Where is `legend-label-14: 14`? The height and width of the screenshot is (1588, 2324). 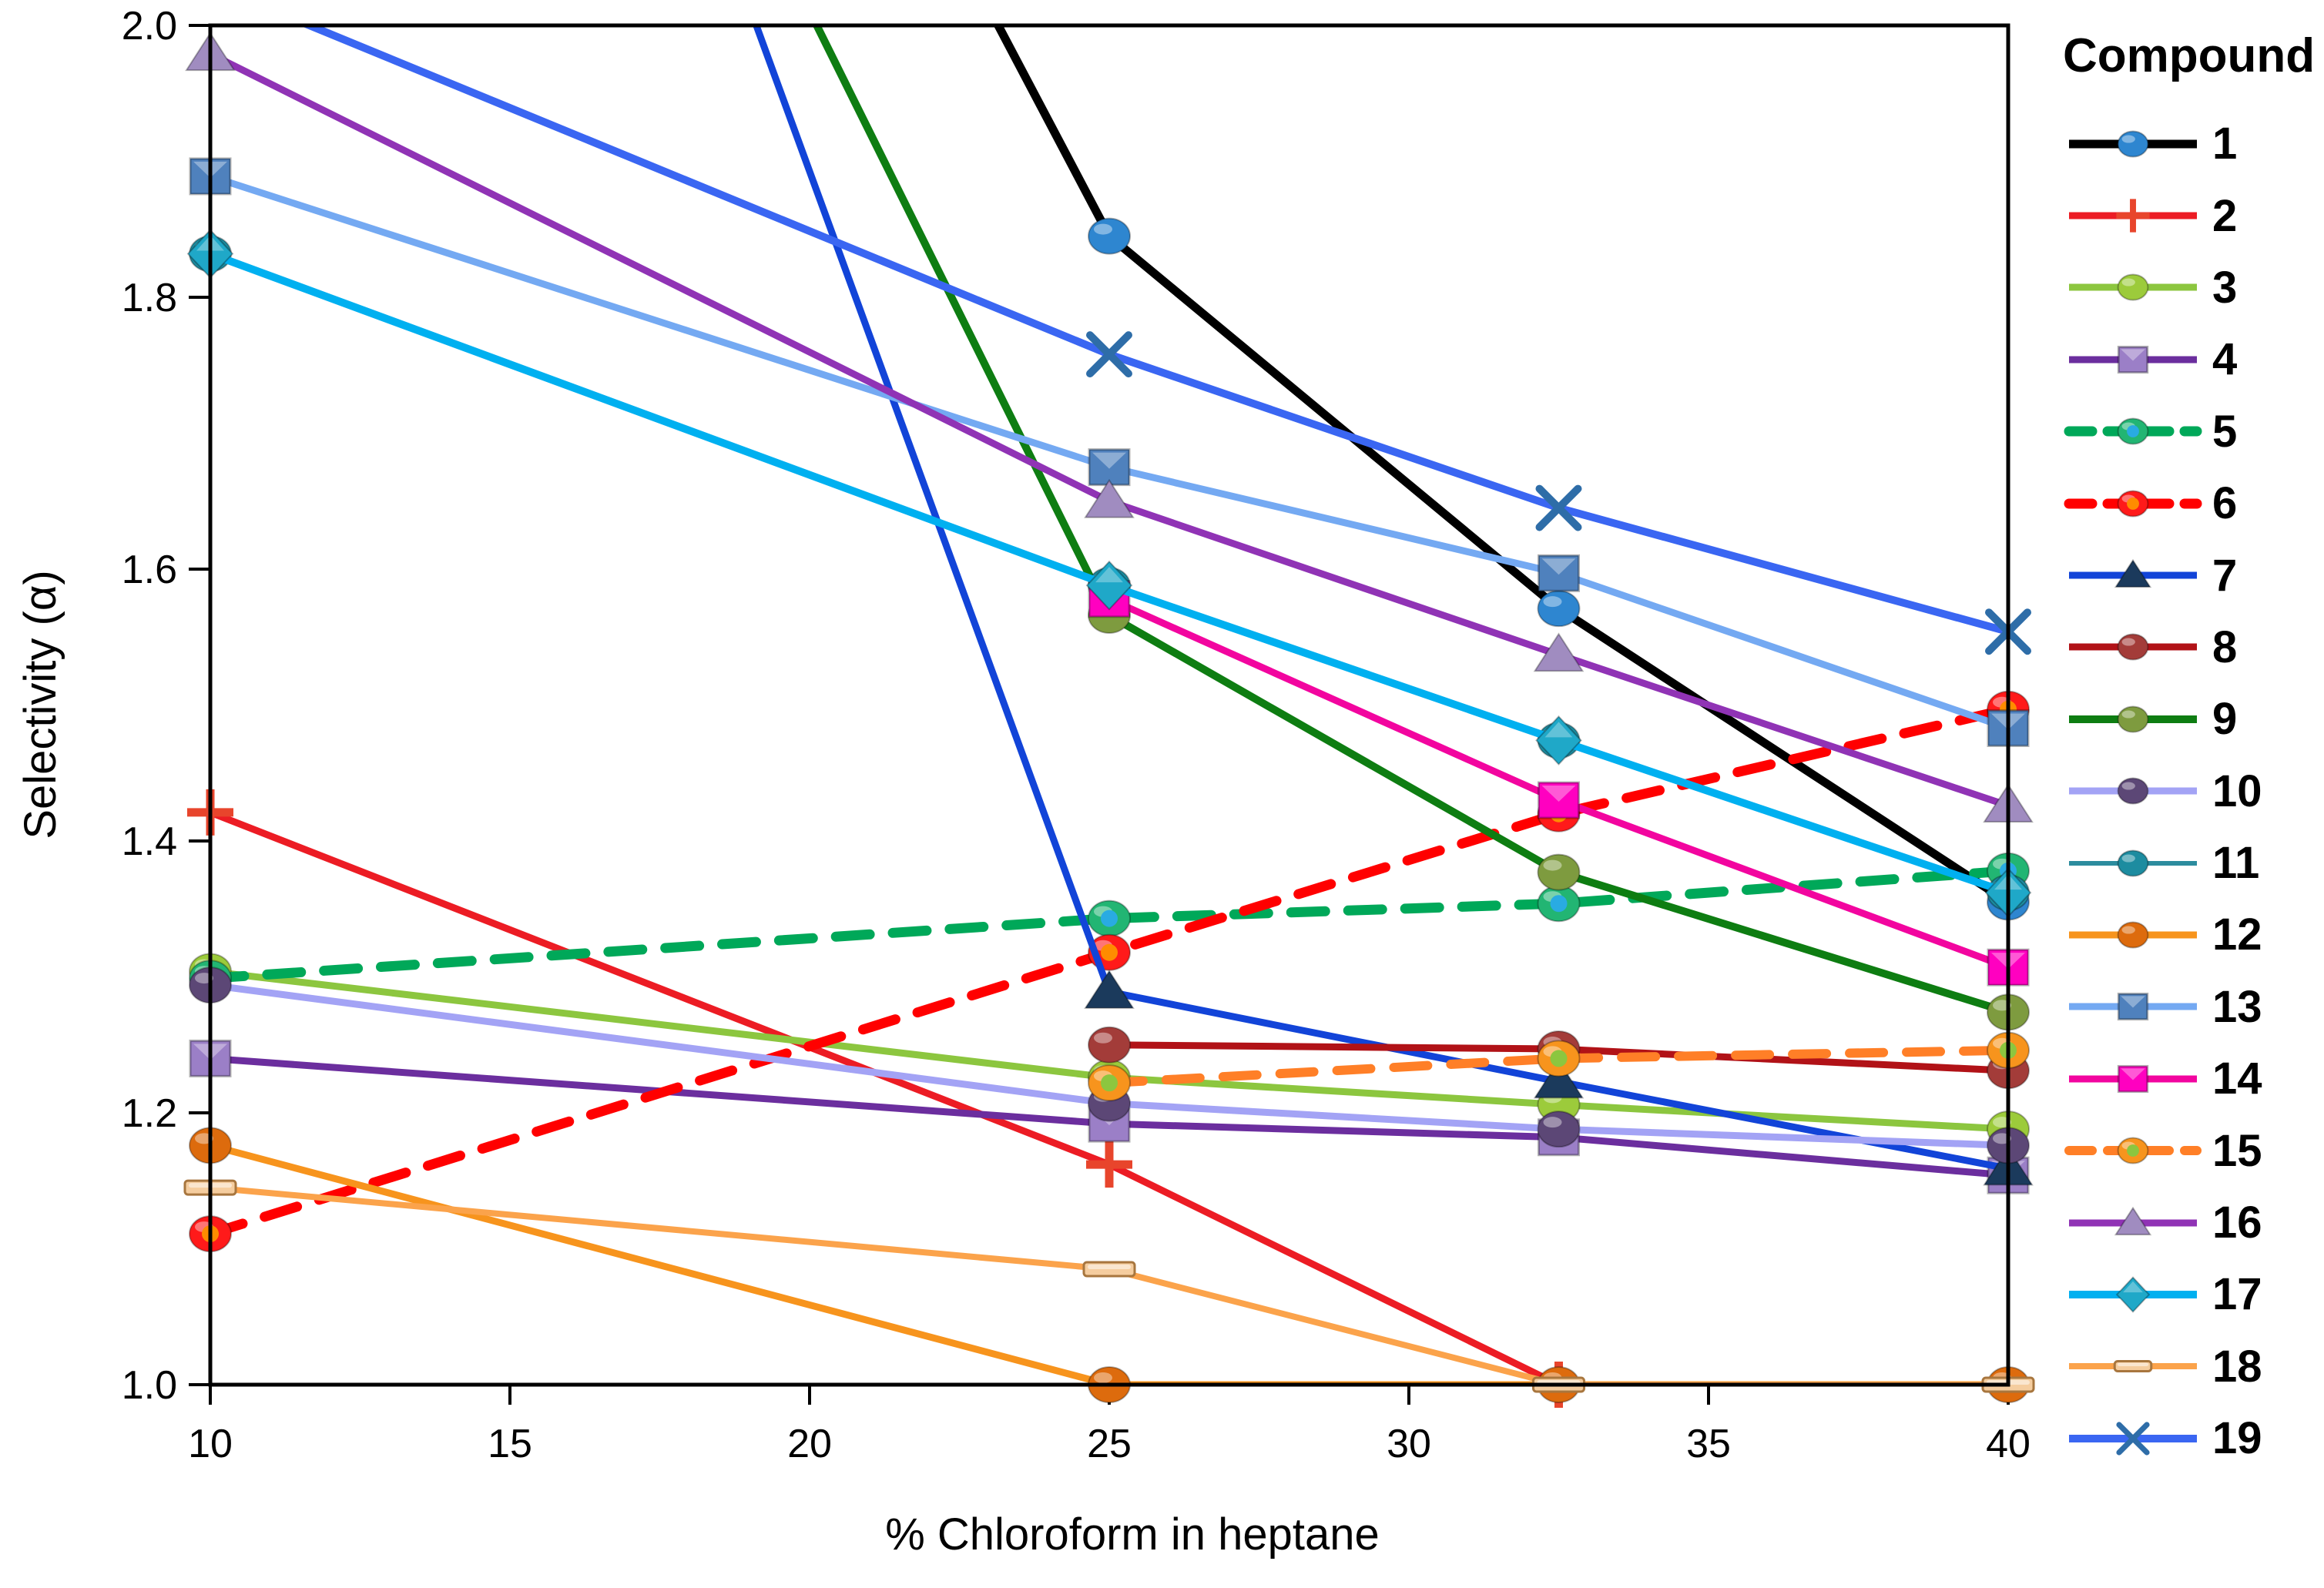 legend-label-14: 14 is located at coordinates (2237, 1079).